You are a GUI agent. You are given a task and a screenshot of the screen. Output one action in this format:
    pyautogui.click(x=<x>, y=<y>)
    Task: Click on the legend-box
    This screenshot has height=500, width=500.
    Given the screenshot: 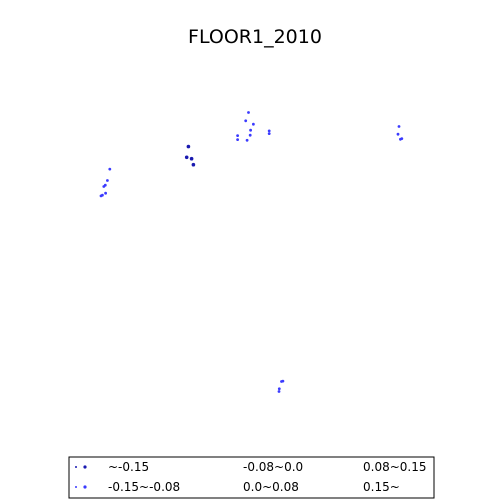 What is the action you would take?
    pyautogui.click(x=251, y=477)
    